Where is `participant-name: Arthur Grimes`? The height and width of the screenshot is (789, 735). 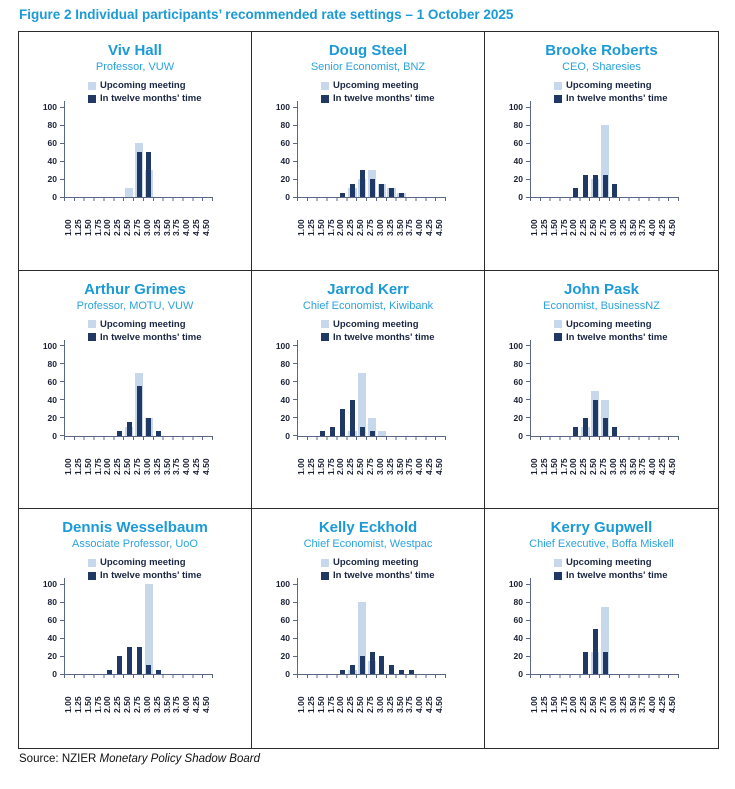
participant-name: Arthur Grimes is located at coordinates (135, 289).